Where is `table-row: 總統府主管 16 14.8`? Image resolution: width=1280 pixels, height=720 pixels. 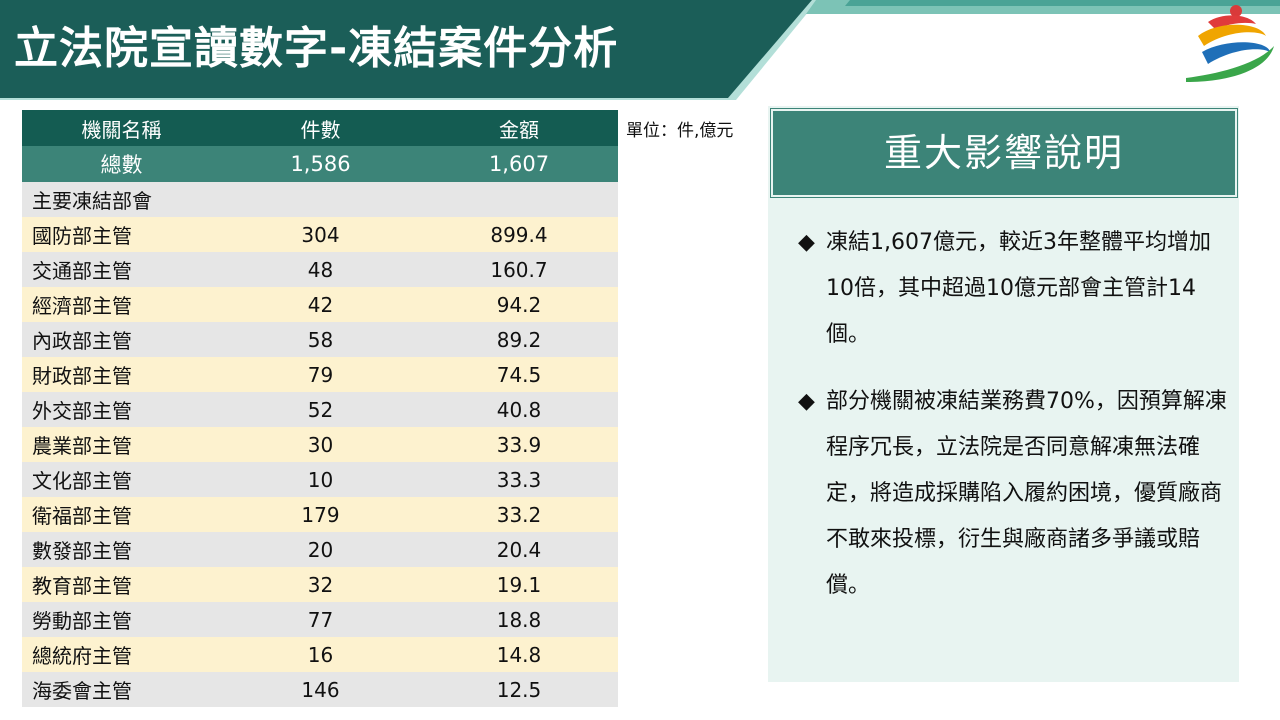
table-row: 總統府主管 16 14.8 is located at coordinates (320, 654).